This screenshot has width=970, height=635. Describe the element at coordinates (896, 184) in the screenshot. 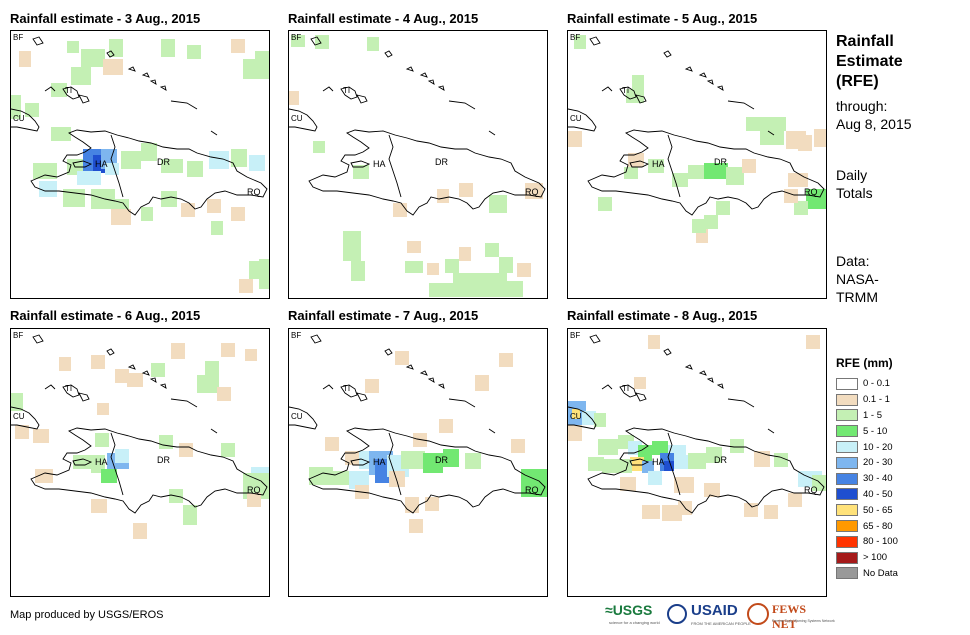

I see `daily-totals-block: Daily Totals` at that location.